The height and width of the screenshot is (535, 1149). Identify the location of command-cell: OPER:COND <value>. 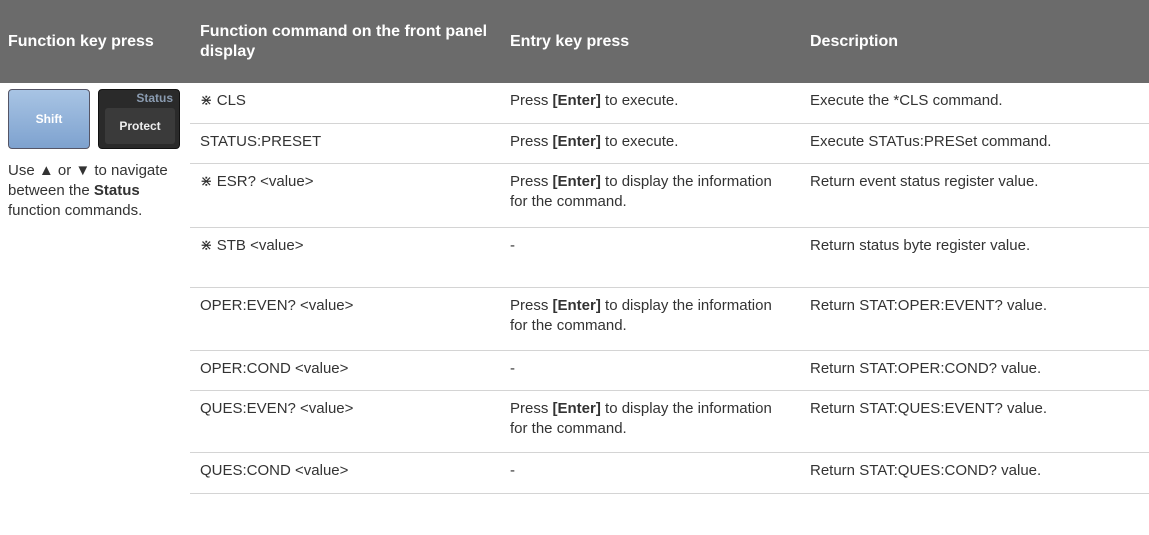
(345, 370).